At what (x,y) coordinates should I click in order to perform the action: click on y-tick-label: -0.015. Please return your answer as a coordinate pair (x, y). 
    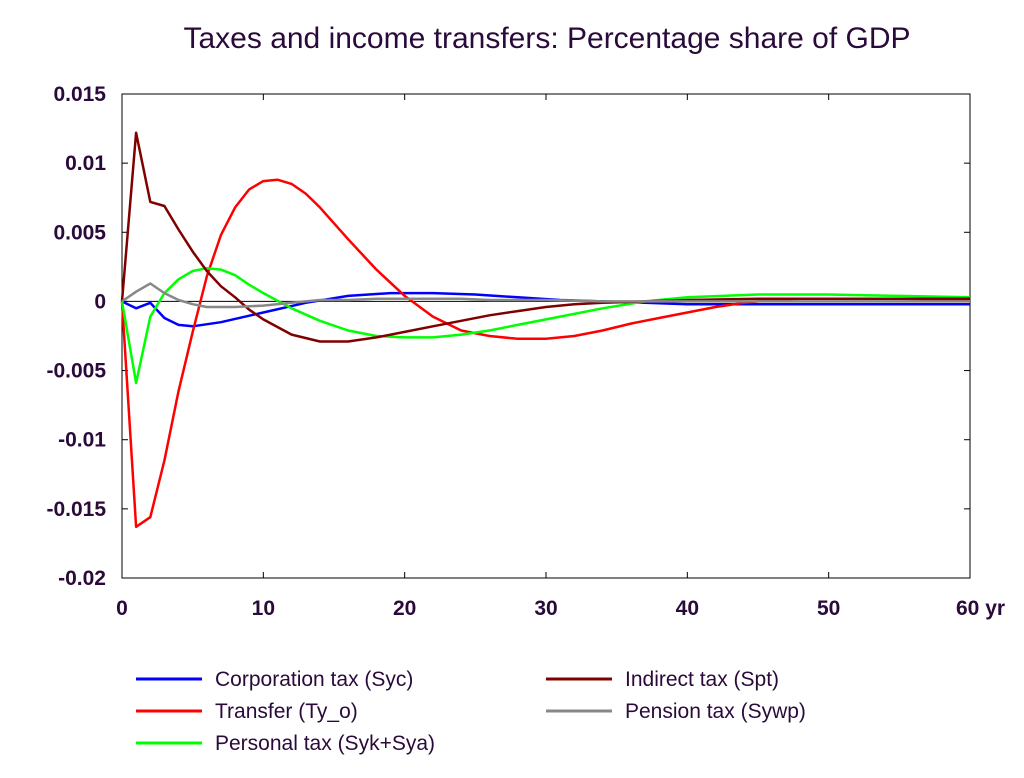
    Looking at the image, I should click on (76, 509).